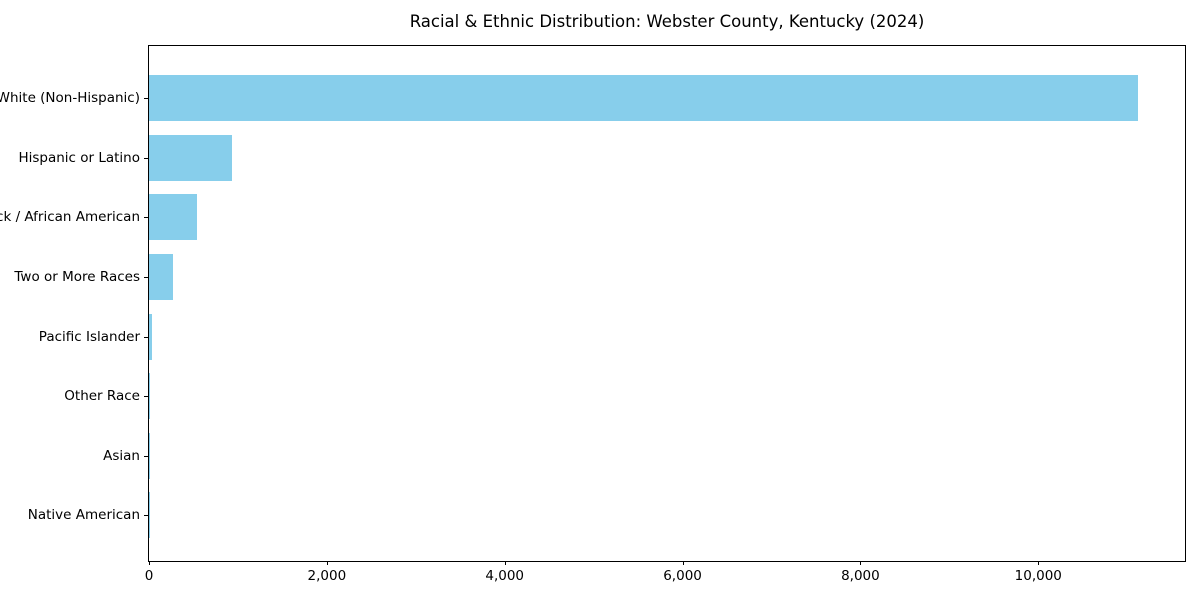  What do you see at coordinates (79, 157) in the screenshot?
I see `y-tick-label-hispanic-or-latino: Hispanic or Latino` at bounding box center [79, 157].